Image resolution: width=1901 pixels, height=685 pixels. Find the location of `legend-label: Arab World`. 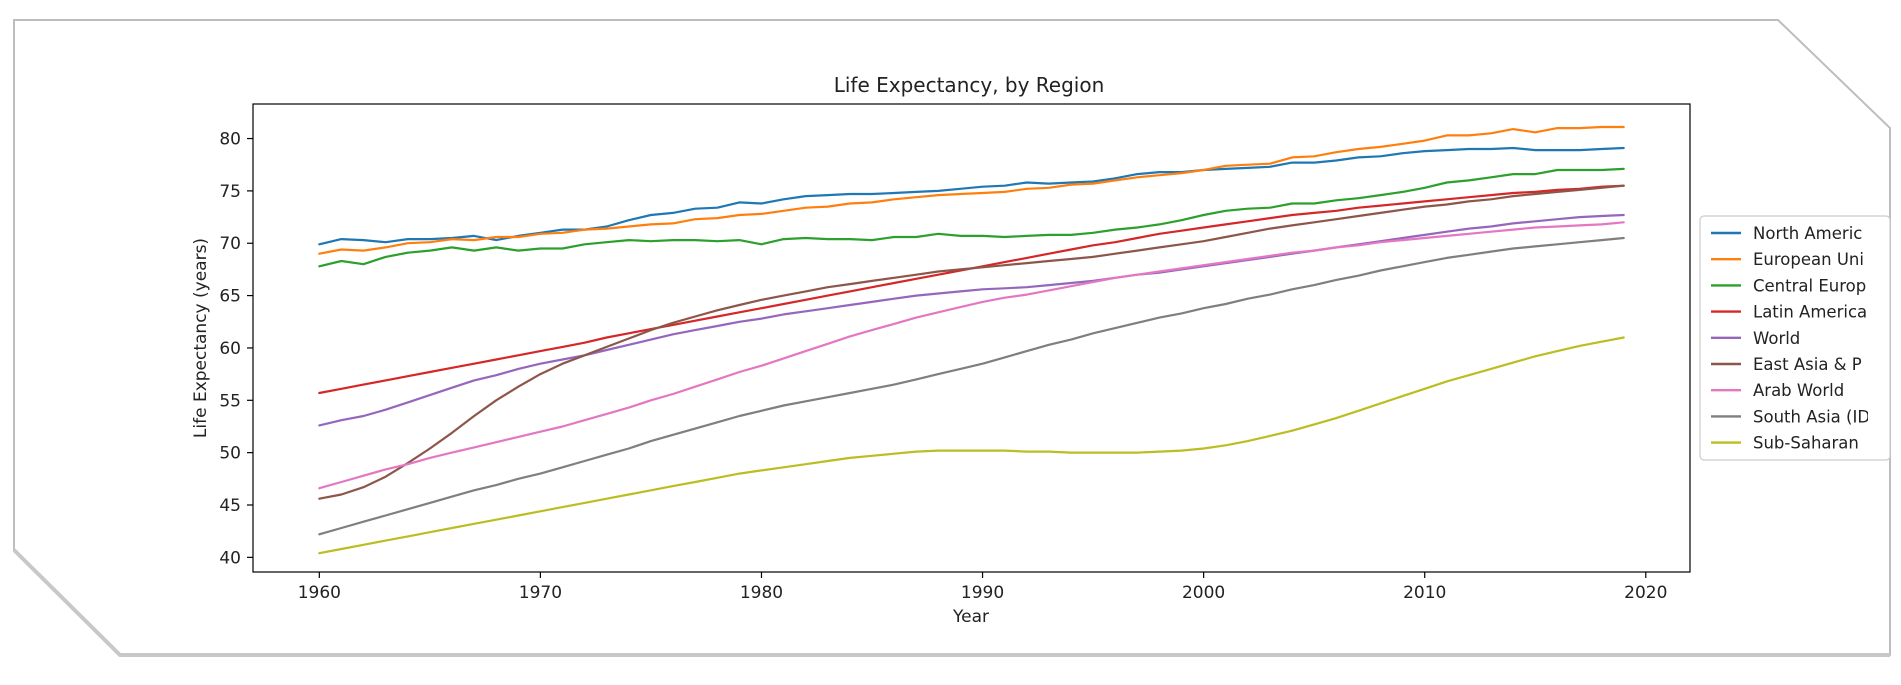

legend-label: Arab World is located at coordinates (1798, 390).